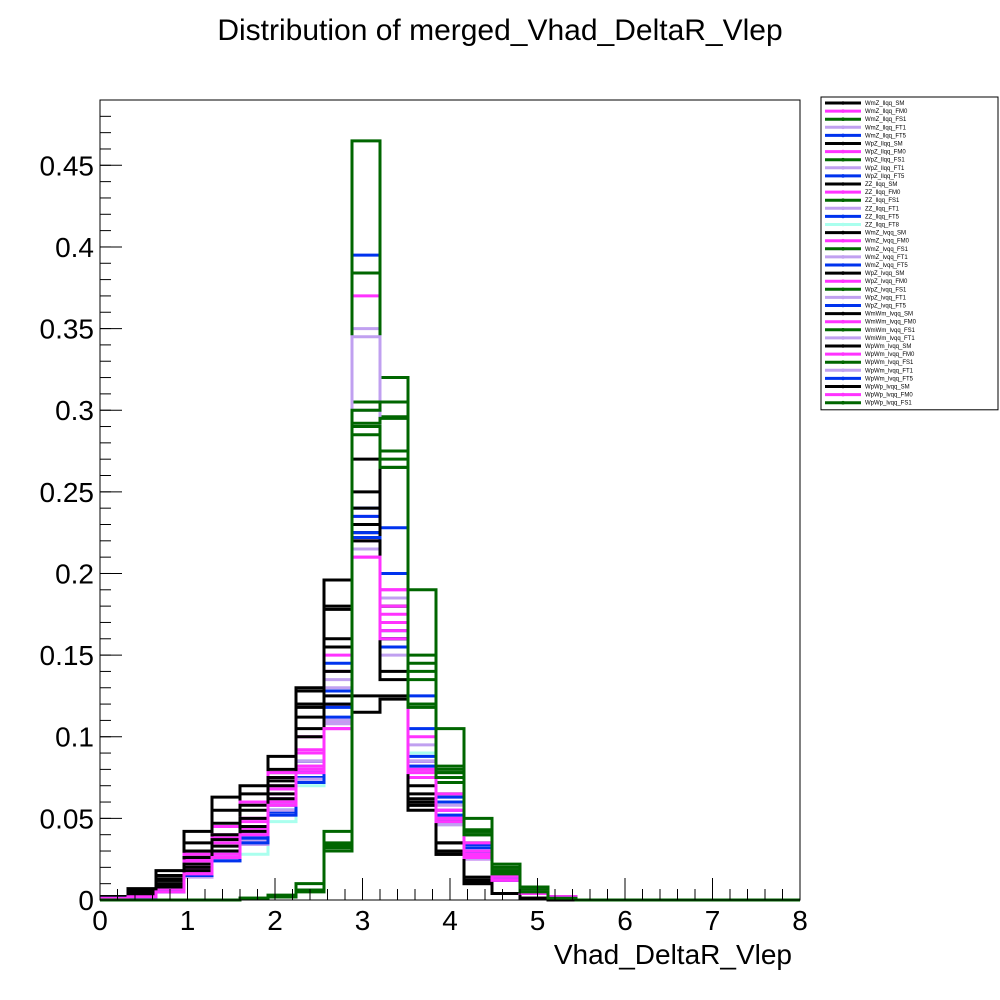  I want to click on x-tick-label: 4, so click(450, 920).